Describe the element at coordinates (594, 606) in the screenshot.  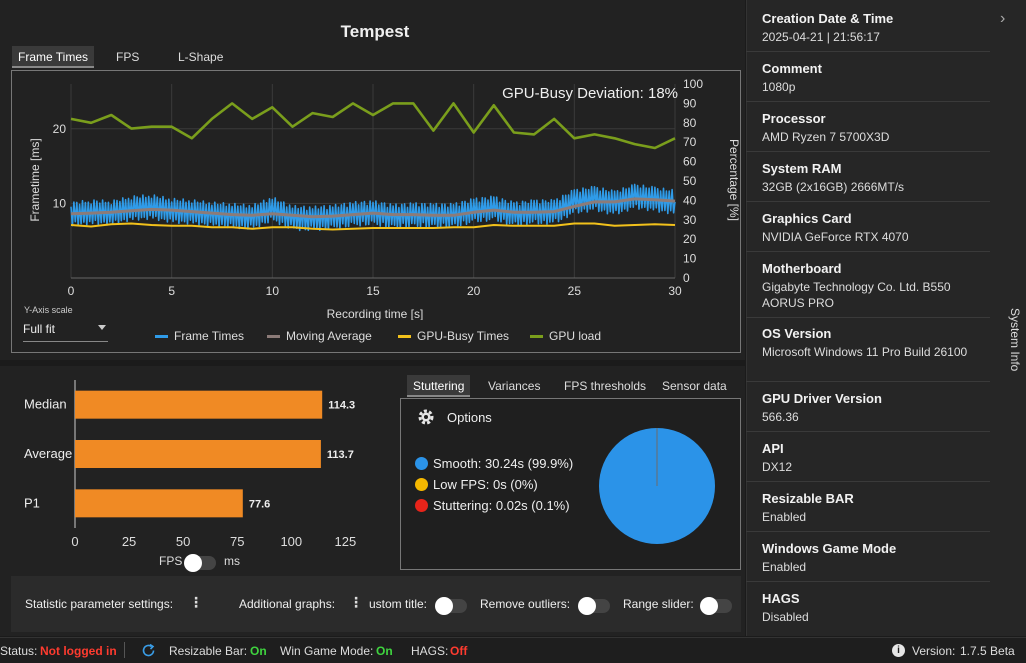
I see `remove-outliers-toggle` at that location.